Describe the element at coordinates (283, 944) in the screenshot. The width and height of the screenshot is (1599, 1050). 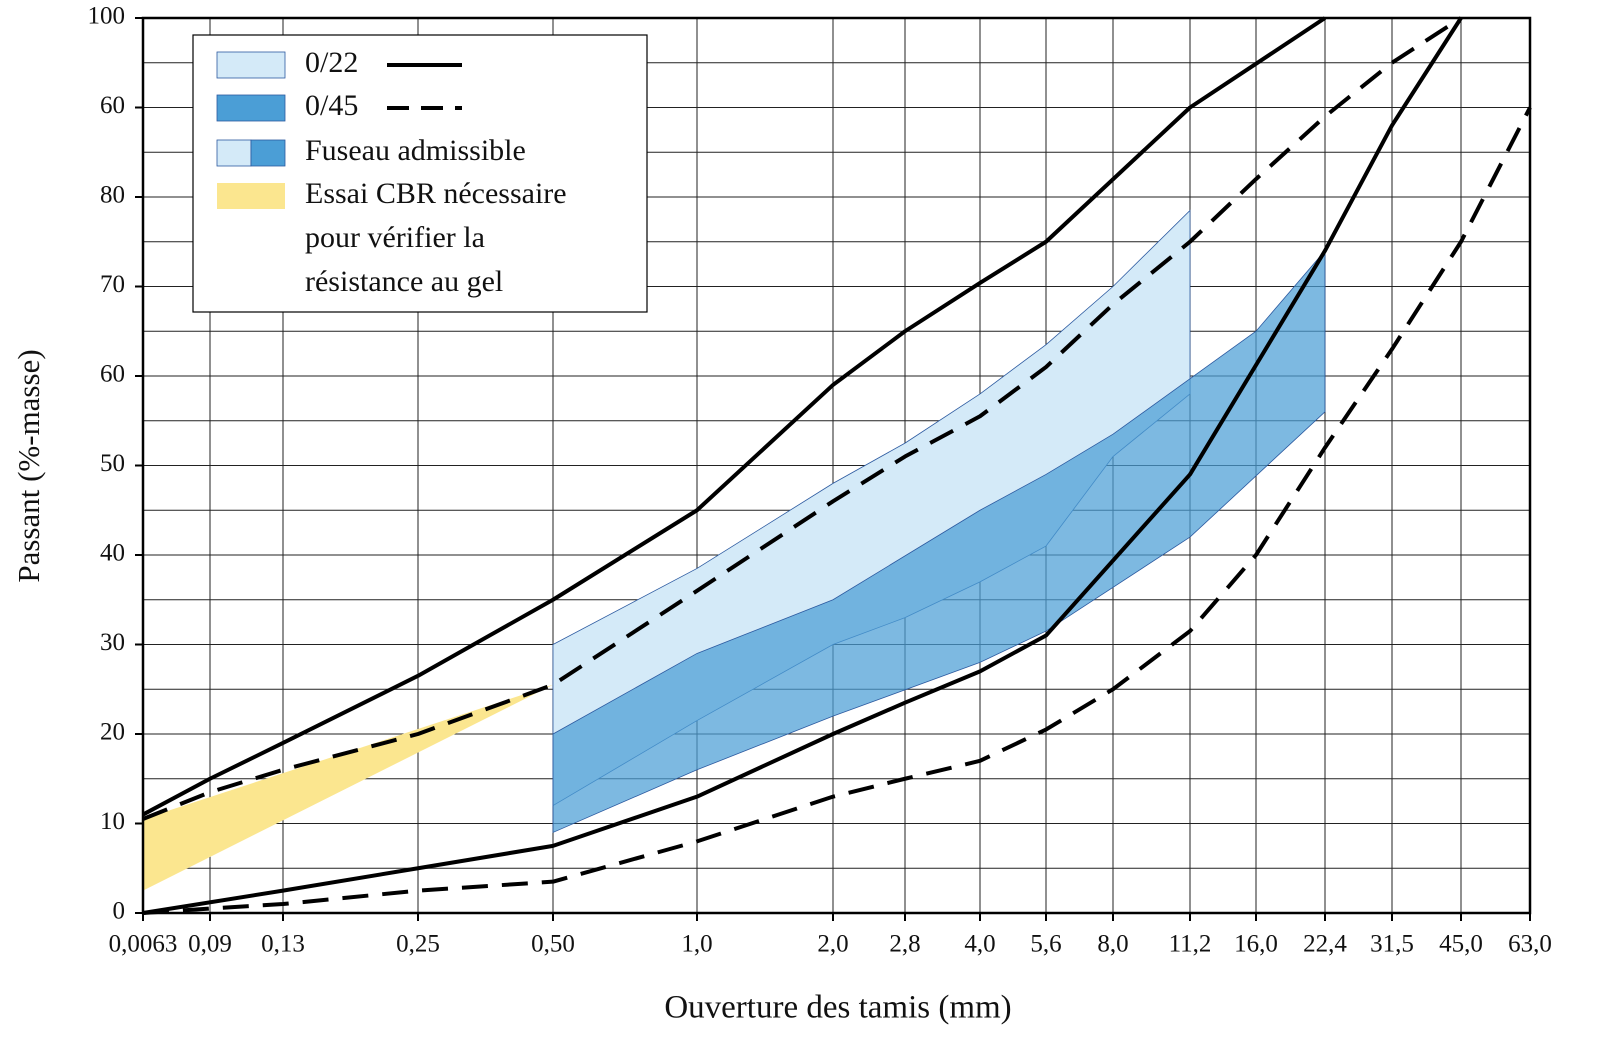
I see `x-tick-label: 0,13` at that location.